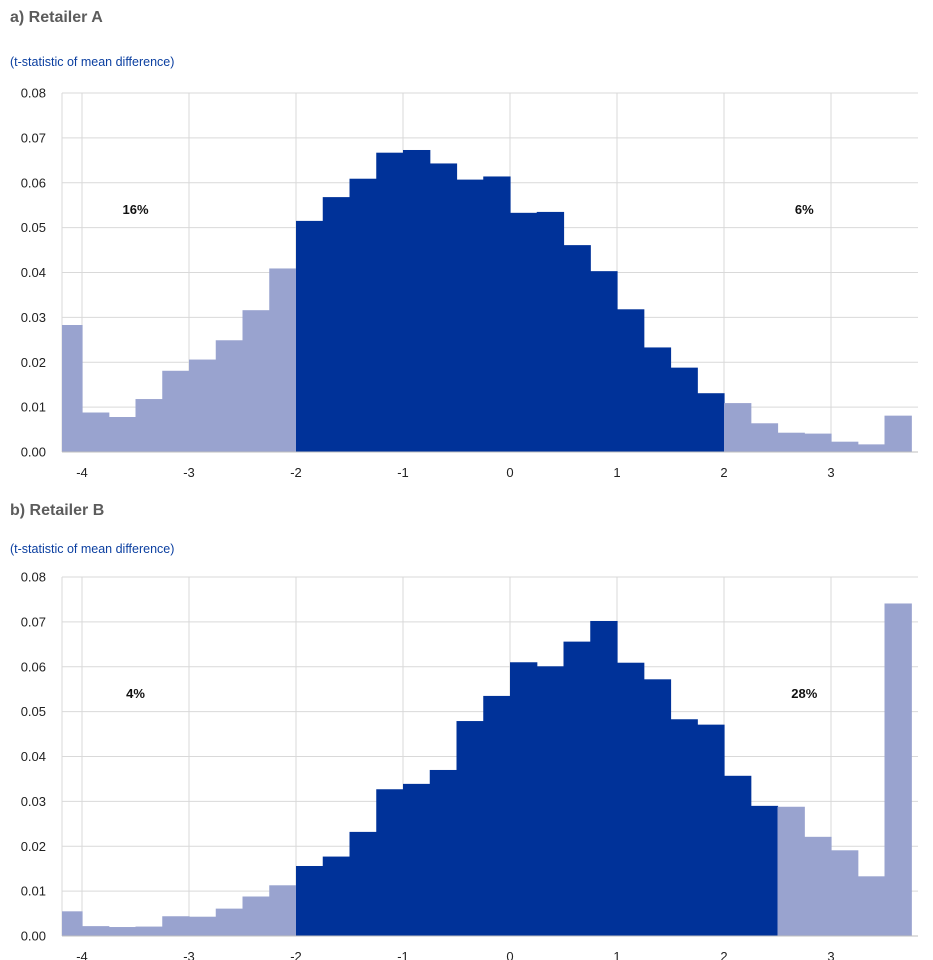 The height and width of the screenshot is (960, 933). What do you see at coordinates (57, 510) in the screenshot?
I see `chart-title: b) Retailer B` at bounding box center [57, 510].